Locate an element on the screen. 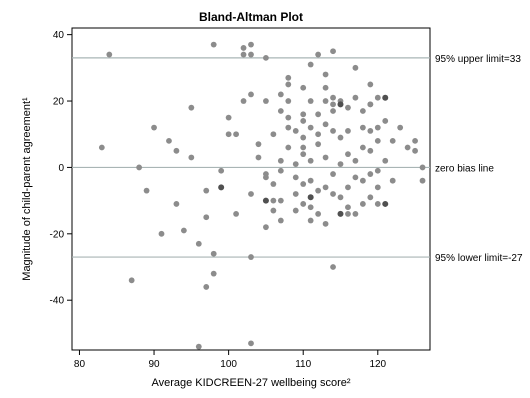 The height and width of the screenshot is (398, 530). y-axis-label: Magnitude of child-parent agreement¹ is located at coordinates (27, 189).